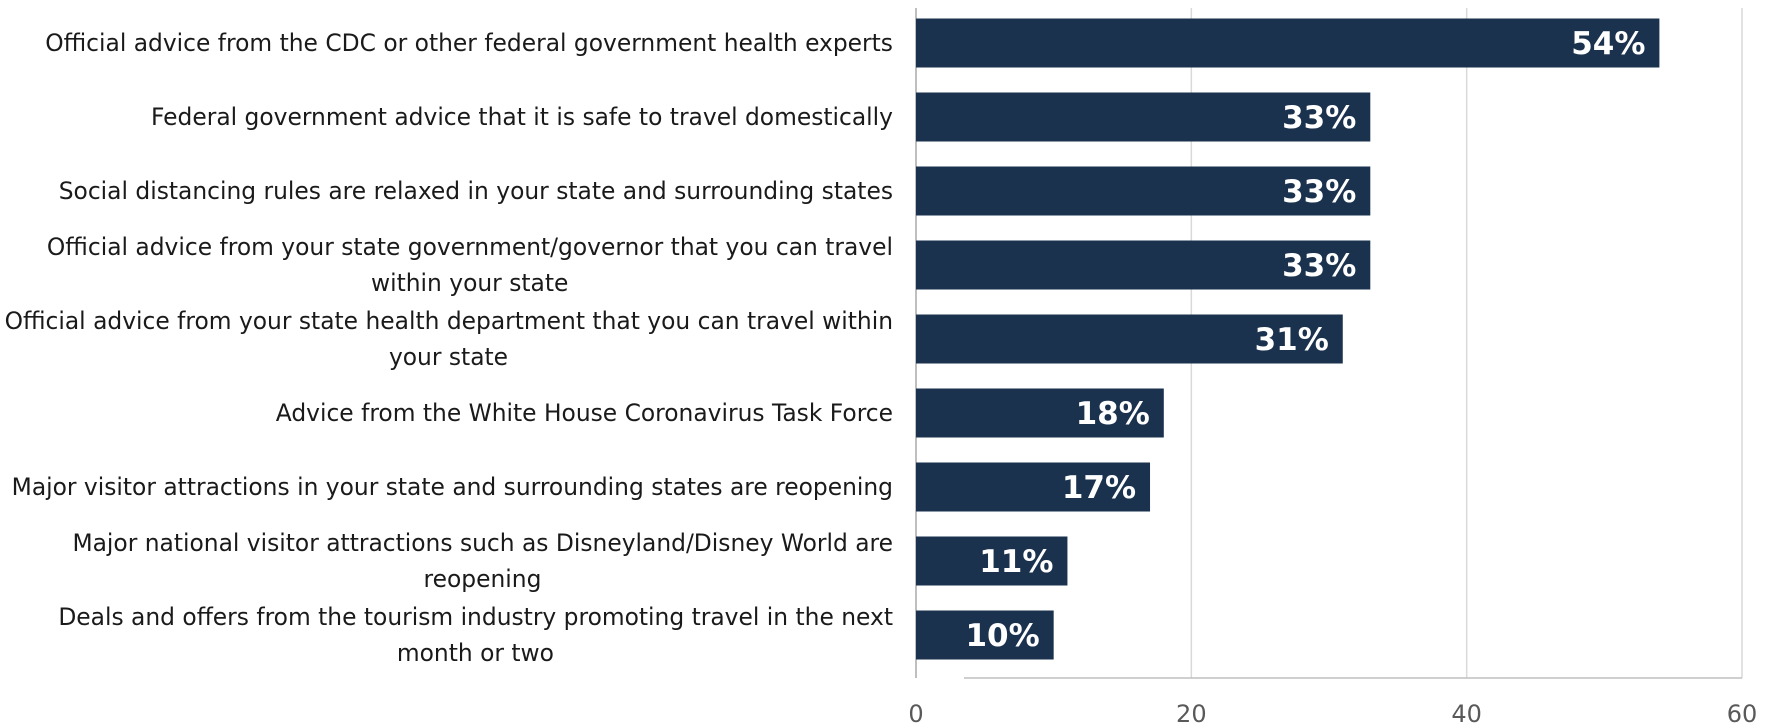  What do you see at coordinates (483, 579) in the screenshot?
I see `category-label: reopening` at bounding box center [483, 579].